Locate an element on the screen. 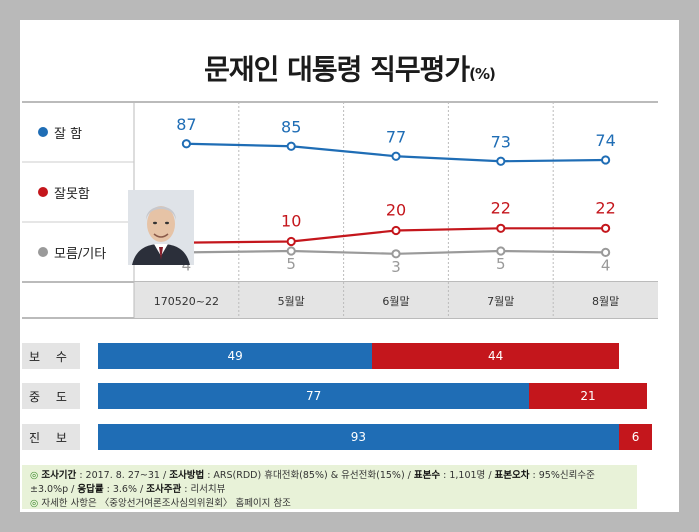  data-label: 87 is located at coordinates (186, 124).